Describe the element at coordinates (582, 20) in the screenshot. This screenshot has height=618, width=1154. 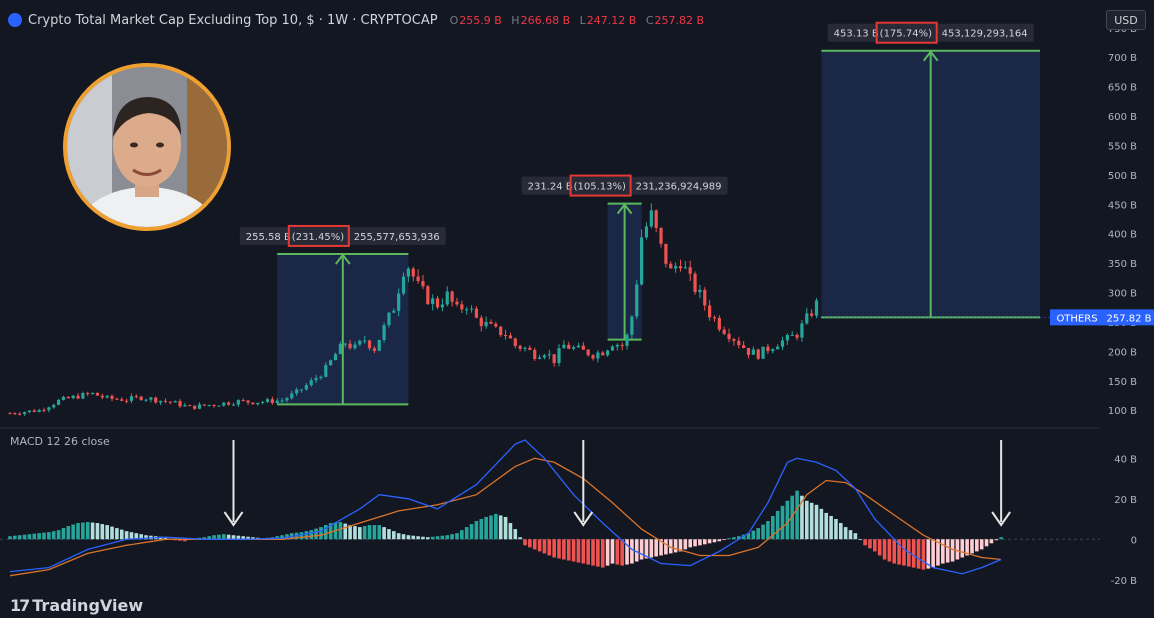
I see `ohlc-low-key: L` at that location.